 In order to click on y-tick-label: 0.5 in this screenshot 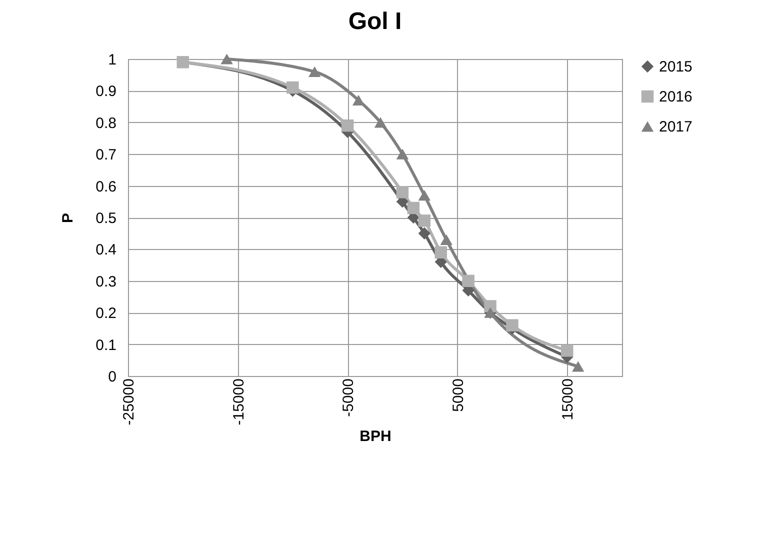, I will do `click(106, 218)`.